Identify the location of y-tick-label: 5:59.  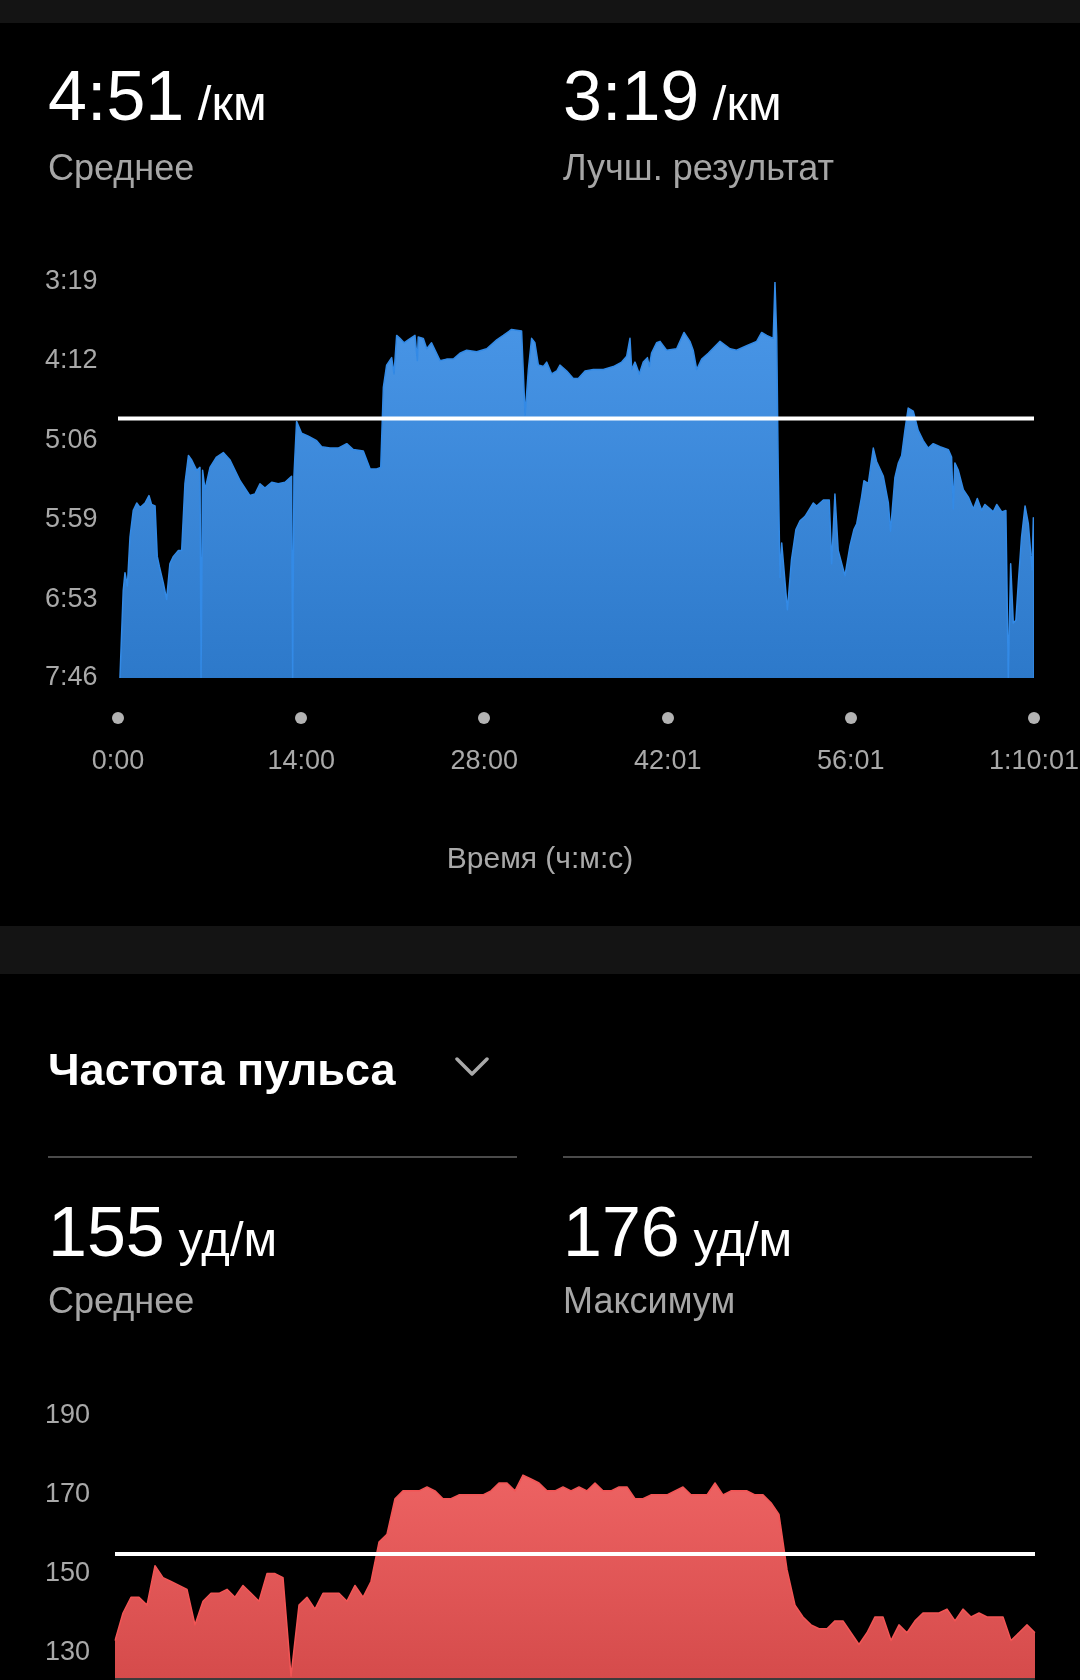
(71, 517).